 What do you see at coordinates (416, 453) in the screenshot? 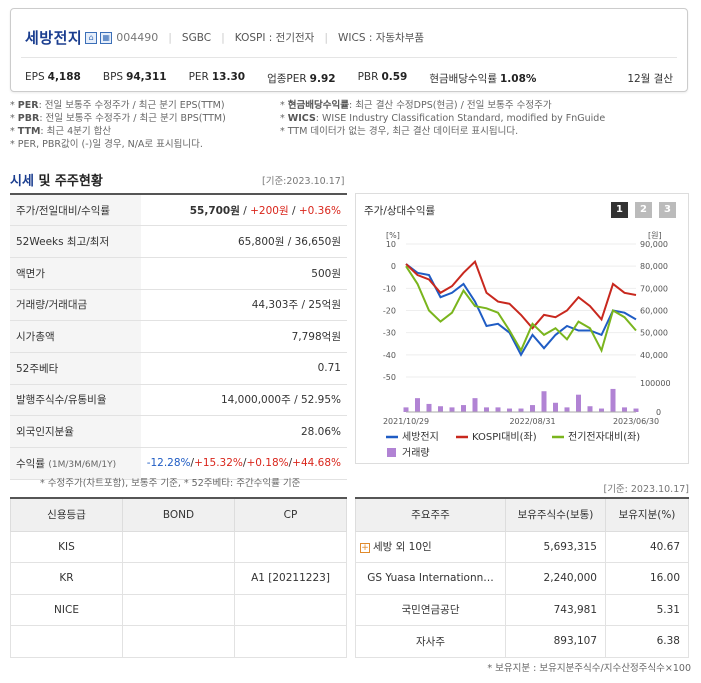
I see `legend-label: 거래량` at bounding box center [416, 453].